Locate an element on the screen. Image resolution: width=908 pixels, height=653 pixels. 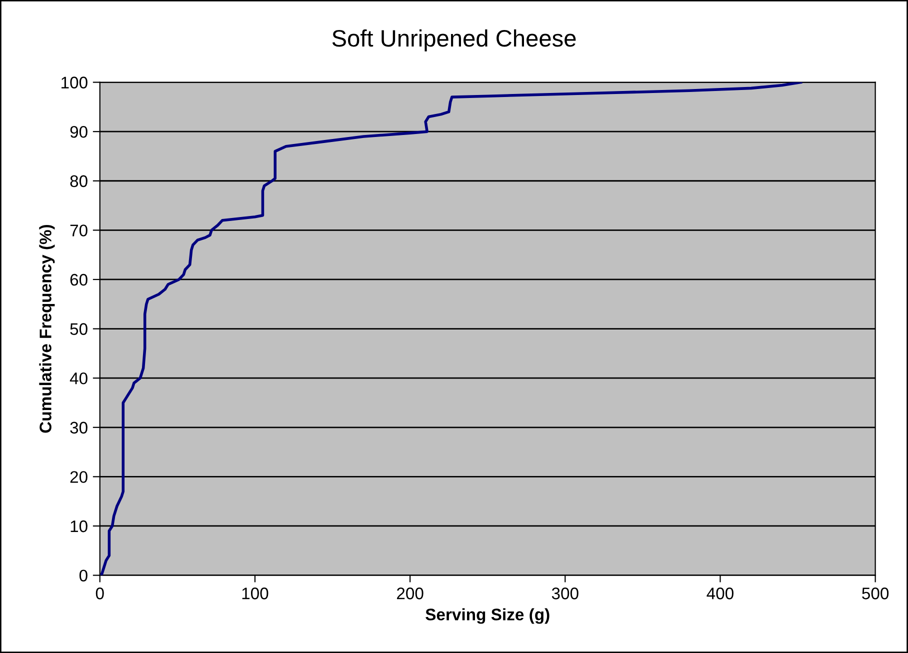
x-tick-label: 0 is located at coordinates (100, 594).